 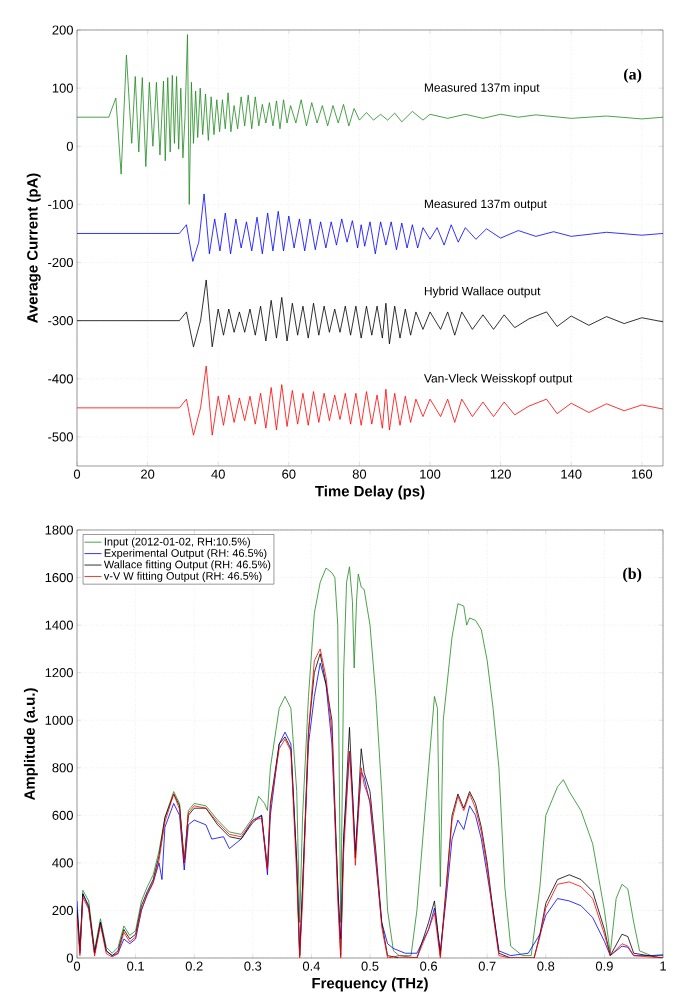 What do you see at coordinates (370, 492) in the screenshot?
I see `x-axis-title: Time Delay (ps)` at bounding box center [370, 492].